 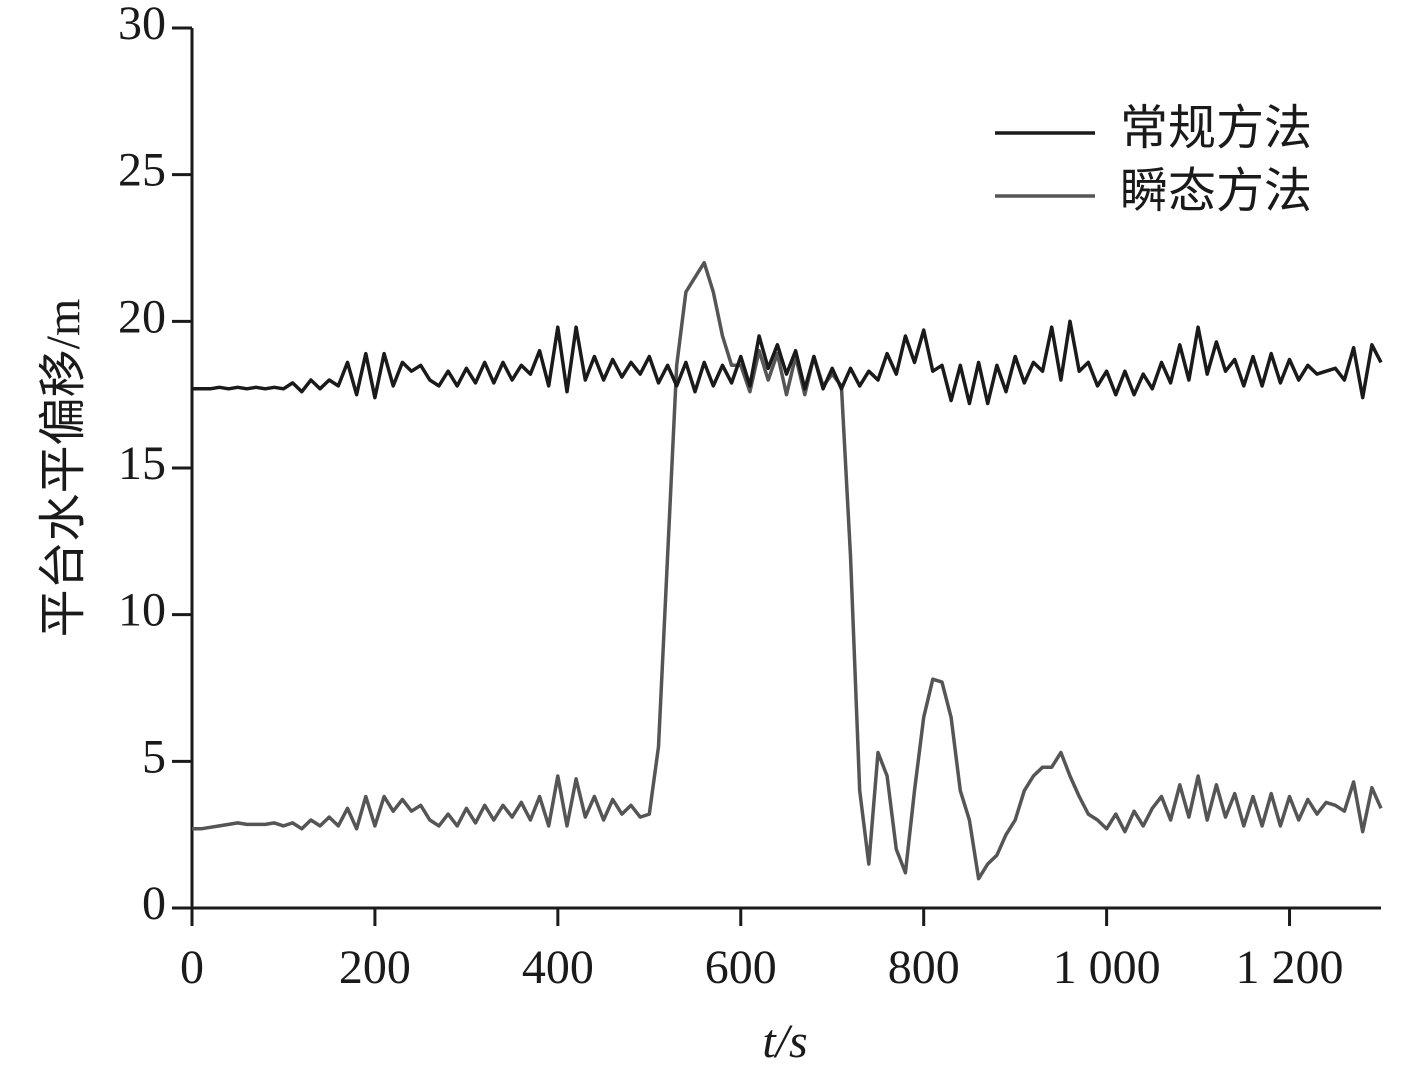 What do you see at coordinates (1216, 191) in the screenshot?
I see `legend-label: 瞬态方法` at bounding box center [1216, 191].